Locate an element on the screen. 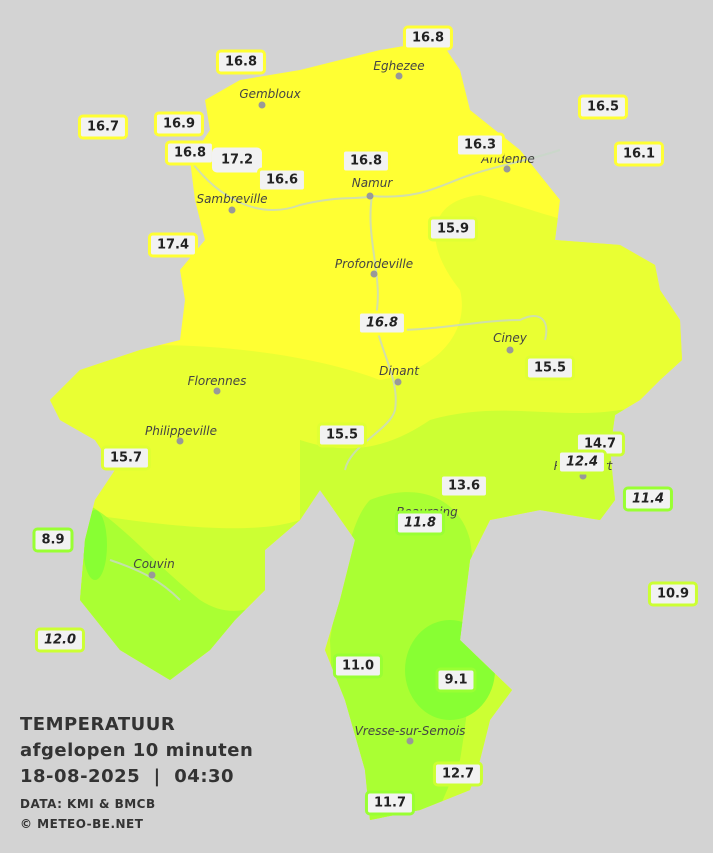  town-label: Philippeville is located at coordinates (181, 431).